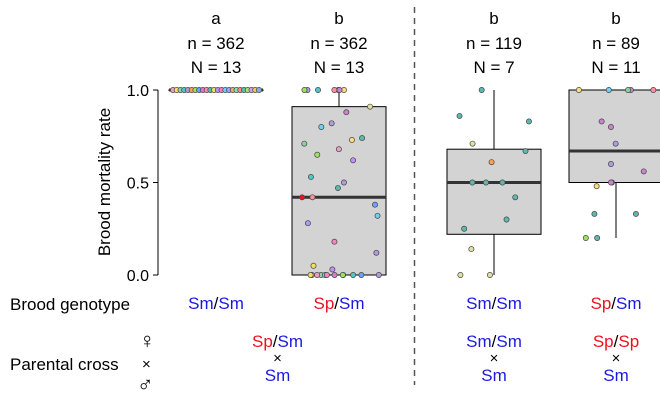 This screenshot has height=398, width=660. I want to click on sample-N: N = 7, so click(493, 67).